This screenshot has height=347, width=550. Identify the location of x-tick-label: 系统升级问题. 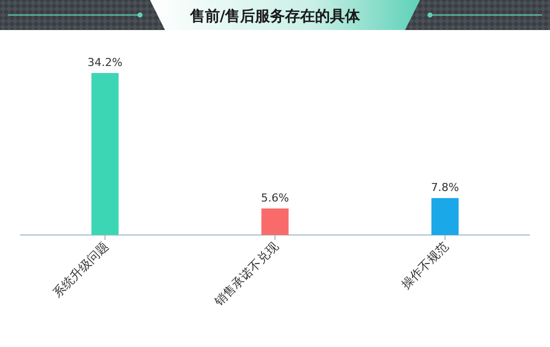
(81, 269).